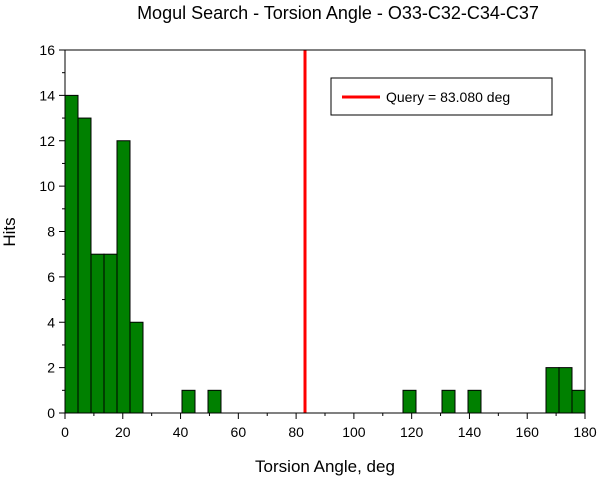 The width and height of the screenshot is (600, 483). What do you see at coordinates (448, 97) in the screenshot?
I see `legend-query-label: Query = 83.080 deg` at bounding box center [448, 97].